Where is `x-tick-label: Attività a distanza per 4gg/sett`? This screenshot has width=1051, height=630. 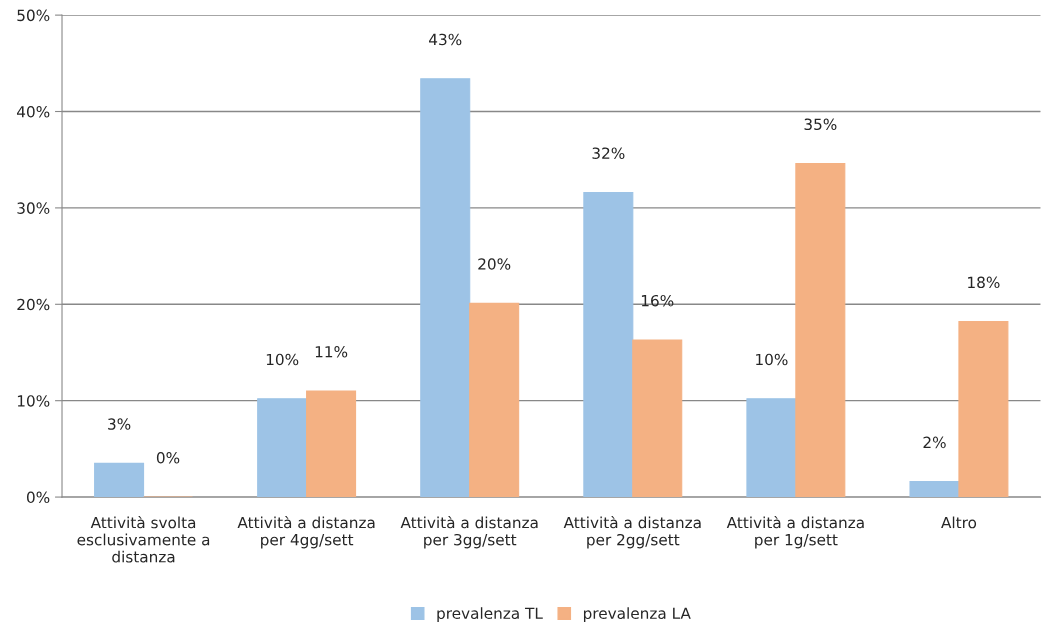
x-tick-label: Attività a distanza per 4gg/sett is located at coordinates (306, 532).